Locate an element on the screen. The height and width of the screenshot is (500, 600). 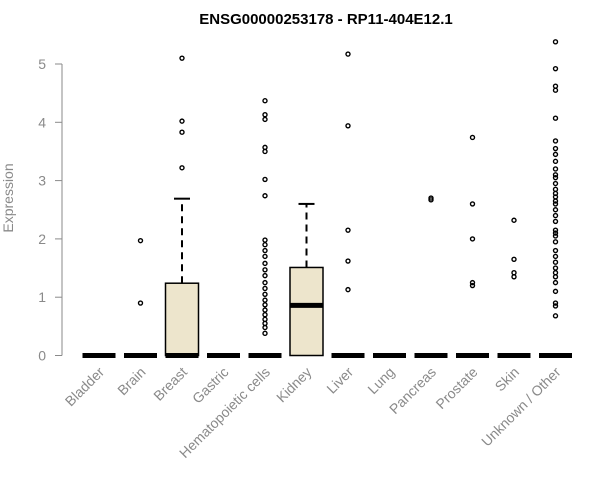
y-tick-label: 5 is located at coordinates (42, 64).